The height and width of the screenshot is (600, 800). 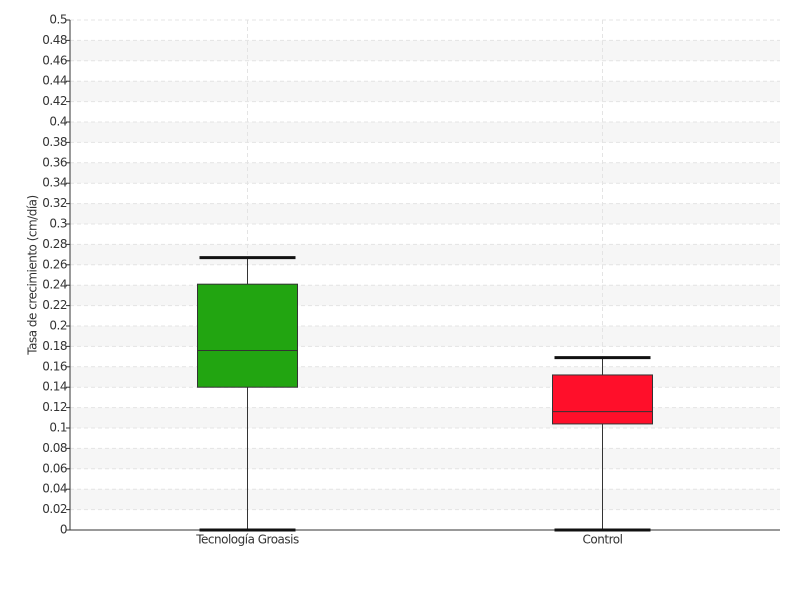 I want to click on y-tick-label: 0.44, so click(x=54, y=81).